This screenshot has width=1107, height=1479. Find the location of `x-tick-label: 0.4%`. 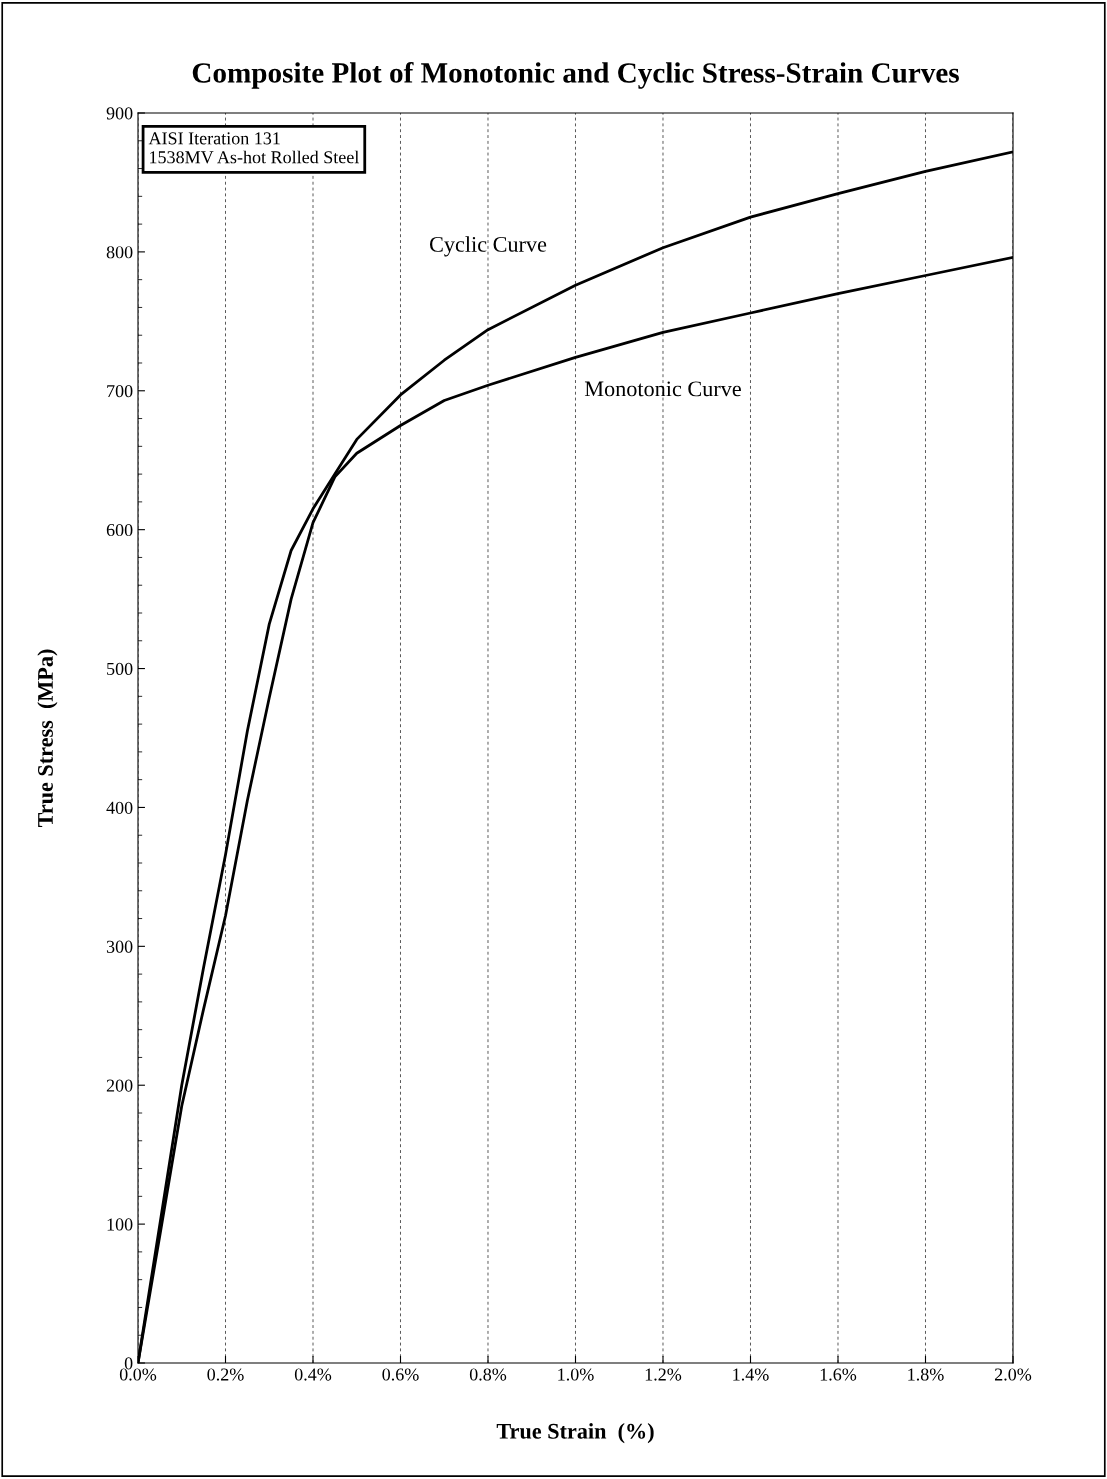

x-tick-label: 0.4% is located at coordinates (313, 1374).